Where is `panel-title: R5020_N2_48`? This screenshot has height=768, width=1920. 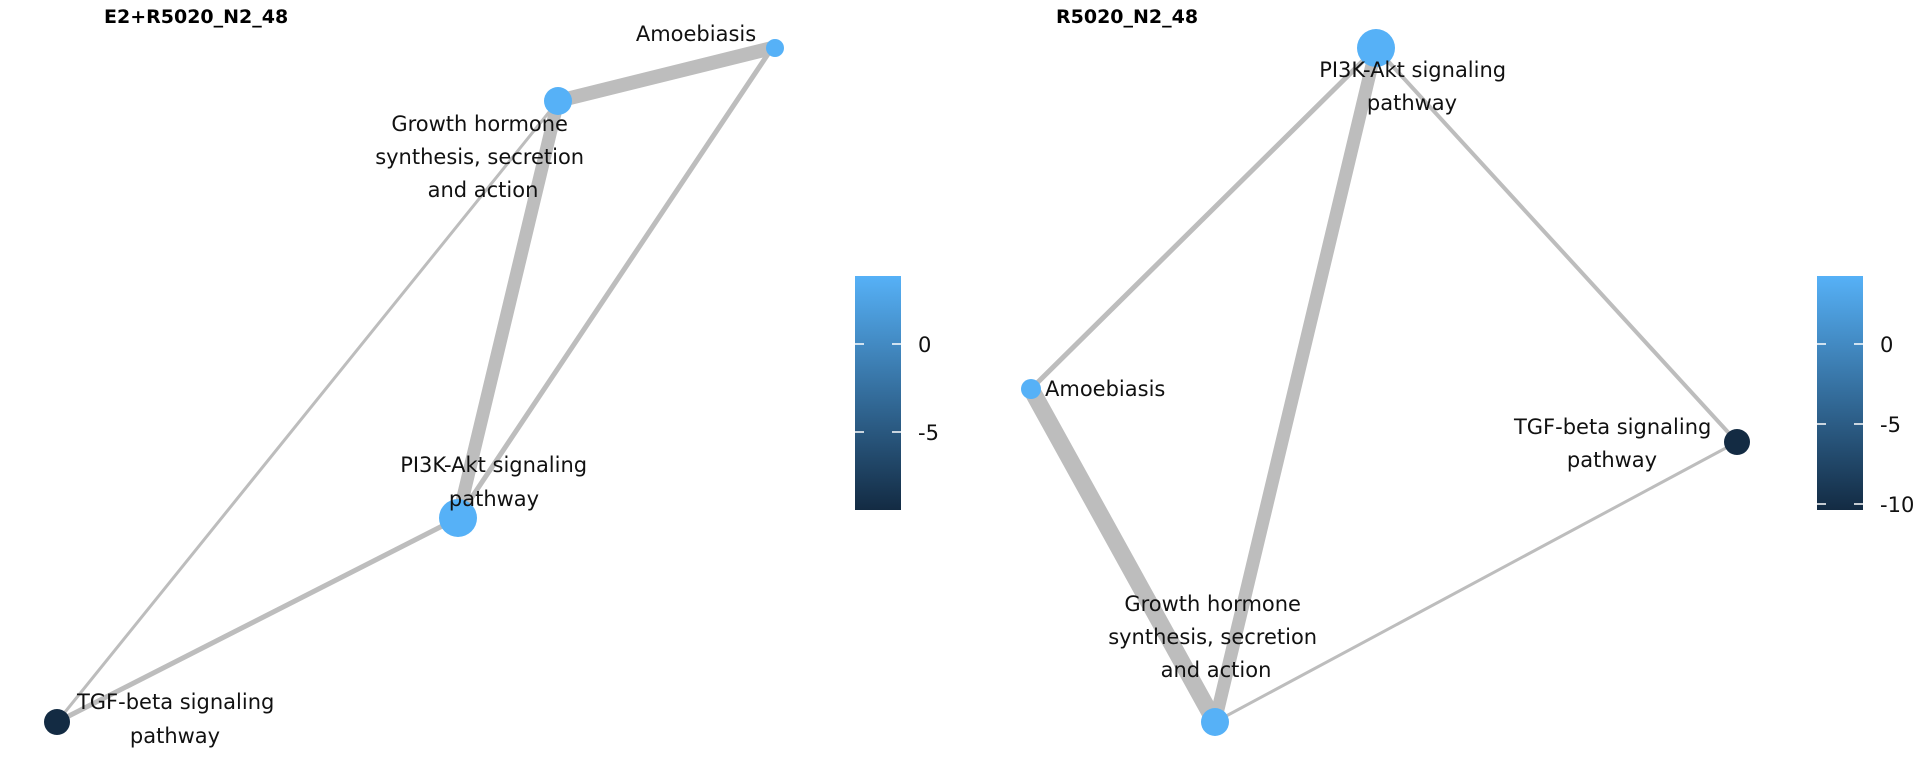 panel-title: R5020_N2_48 is located at coordinates (1127, 17).